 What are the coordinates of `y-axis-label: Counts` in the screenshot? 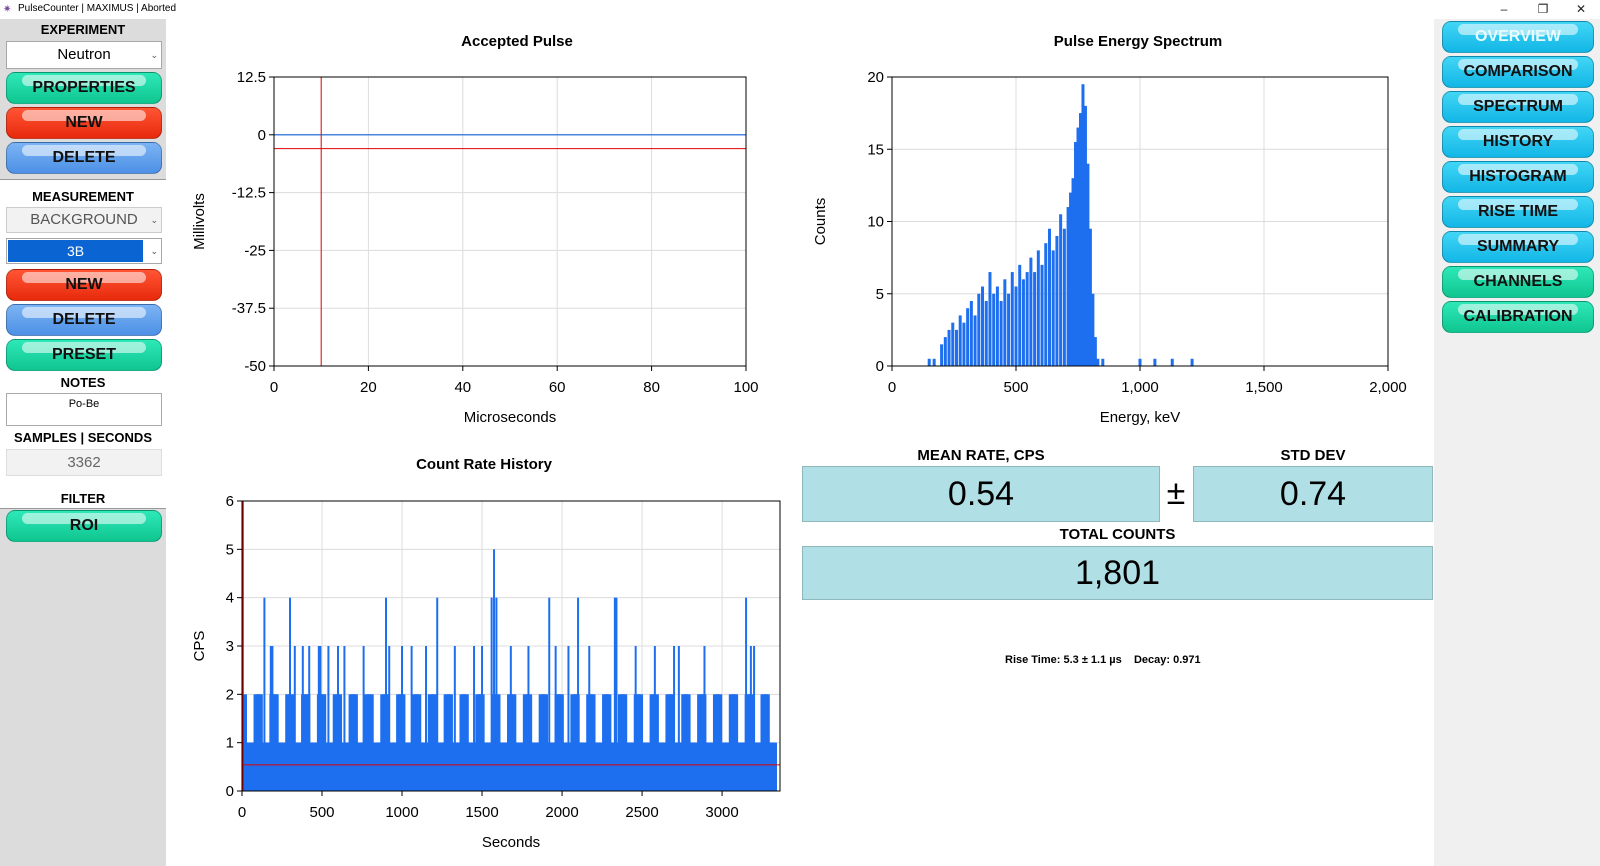 It's located at (820, 222).